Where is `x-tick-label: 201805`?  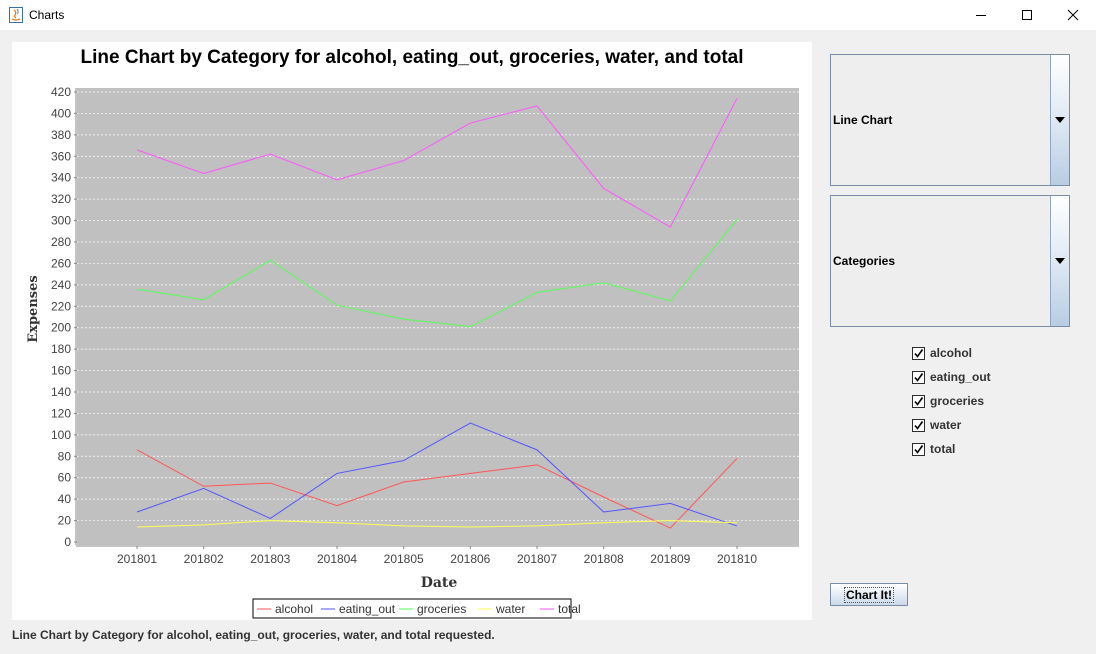
x-tick-label: 201805 is located at coordinates (404, 559).